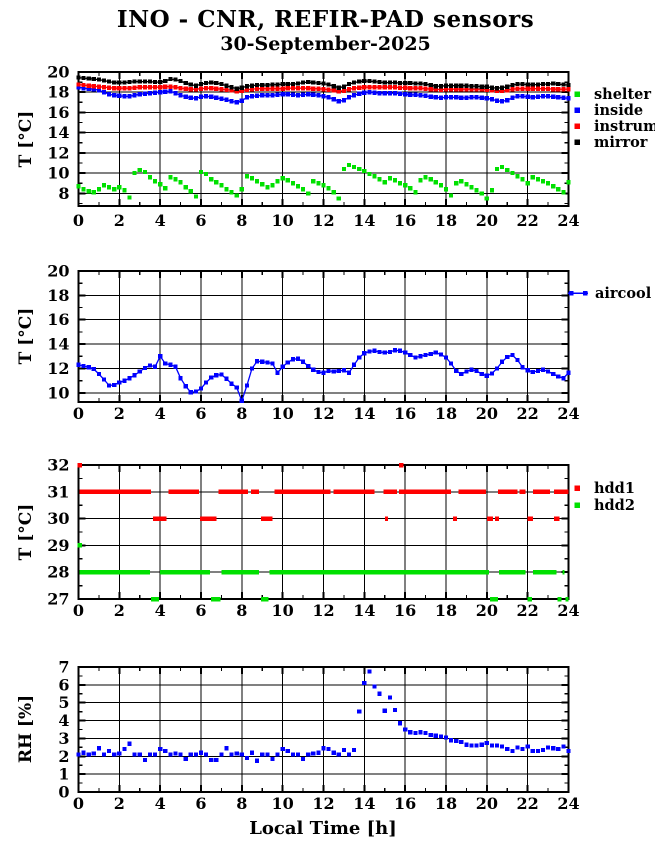 The height and width of the screenshot is (860, 655). I want to click on svg-text: mirror, so click(621, 142).